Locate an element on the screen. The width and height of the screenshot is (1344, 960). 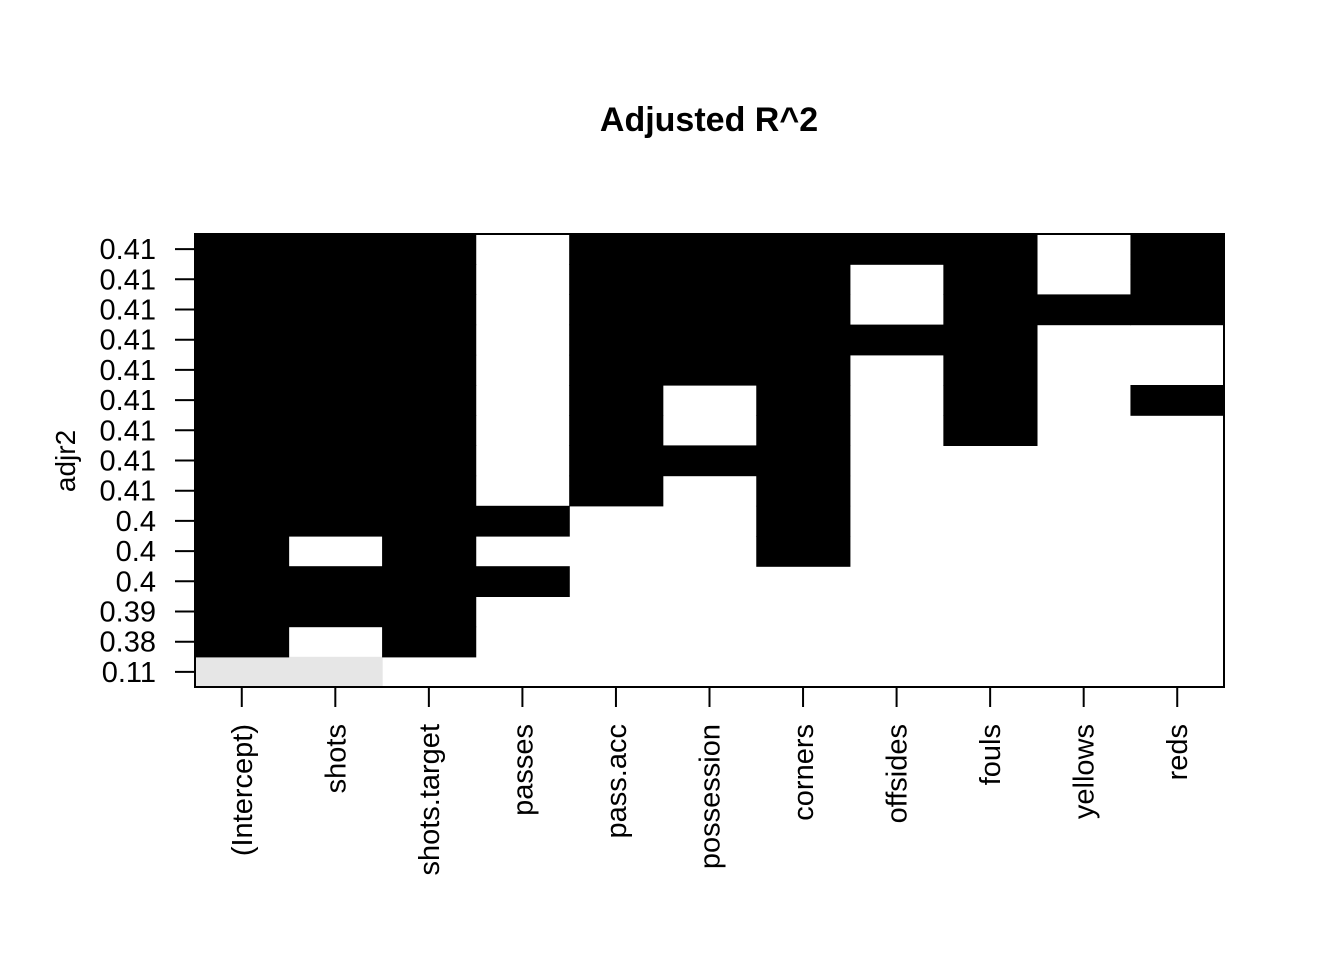
x-tick-label: corners is located at coordinates (804, 772).